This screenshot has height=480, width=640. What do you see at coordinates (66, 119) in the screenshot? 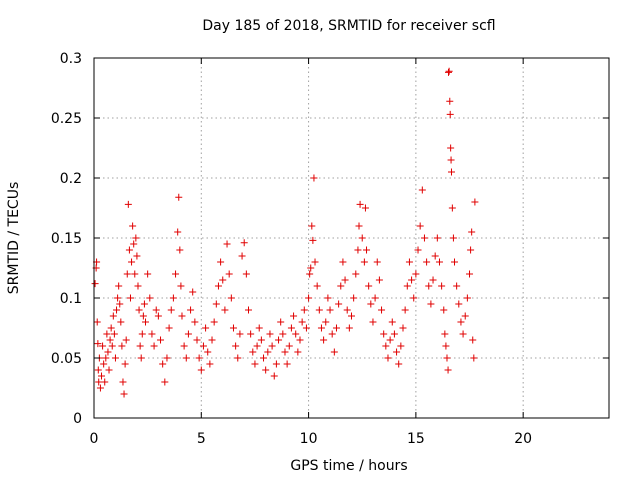
I see `y-tick-label: 0.25` at bounding box center [66, 119].